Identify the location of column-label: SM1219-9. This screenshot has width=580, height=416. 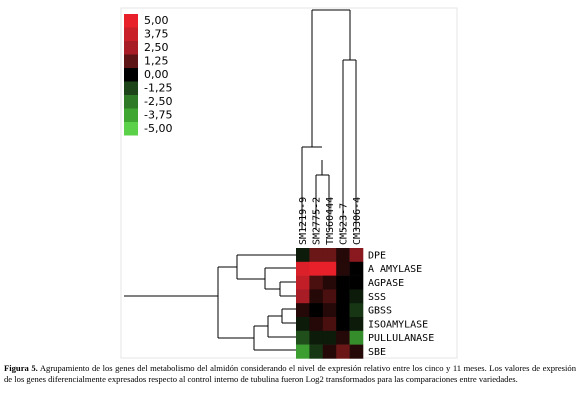
(303, 221).